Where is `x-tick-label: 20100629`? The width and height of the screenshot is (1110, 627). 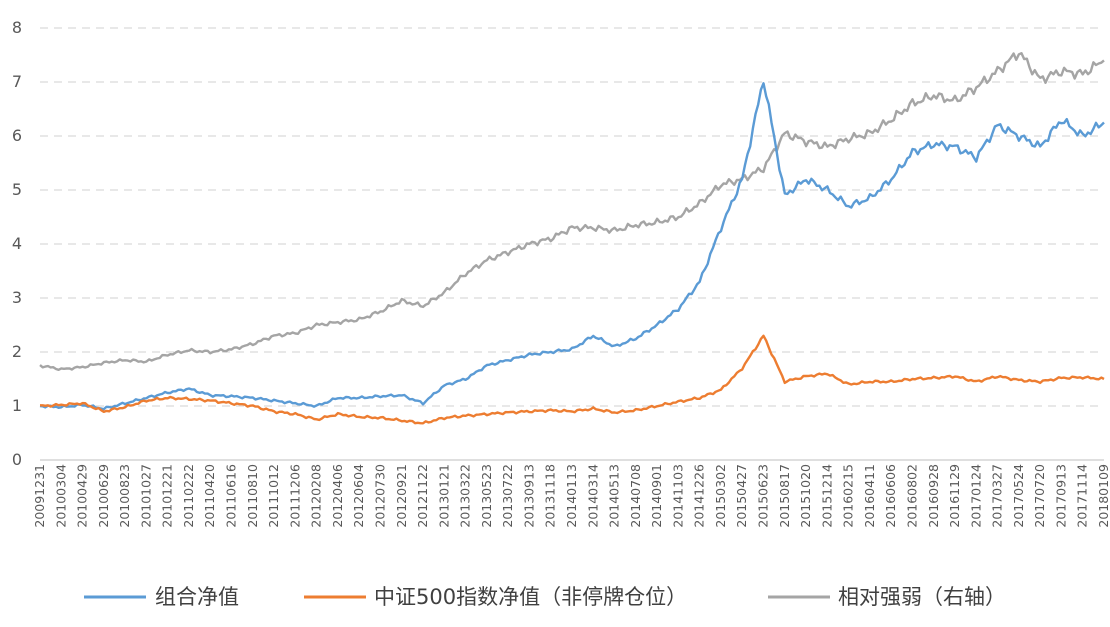 x-tick-label: 20100629 is located at coordinates (103, 496).